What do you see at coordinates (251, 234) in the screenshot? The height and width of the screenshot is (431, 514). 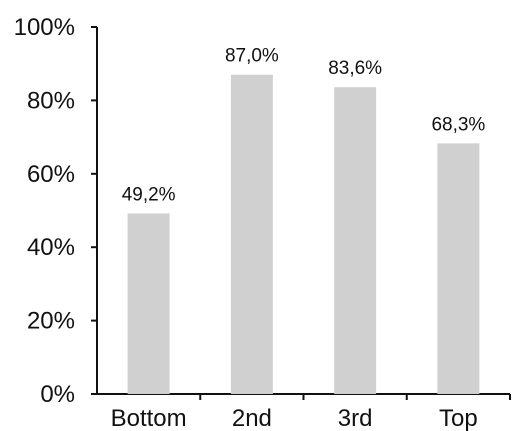 I see `bar-2nd` at bounding box center [251, 234].